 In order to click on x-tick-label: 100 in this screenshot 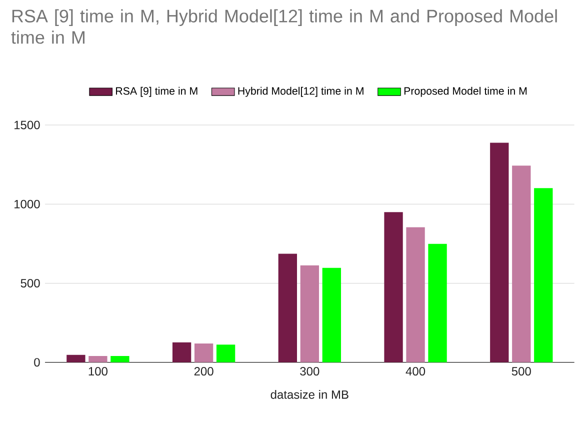, I will do `click(98, 371)`.